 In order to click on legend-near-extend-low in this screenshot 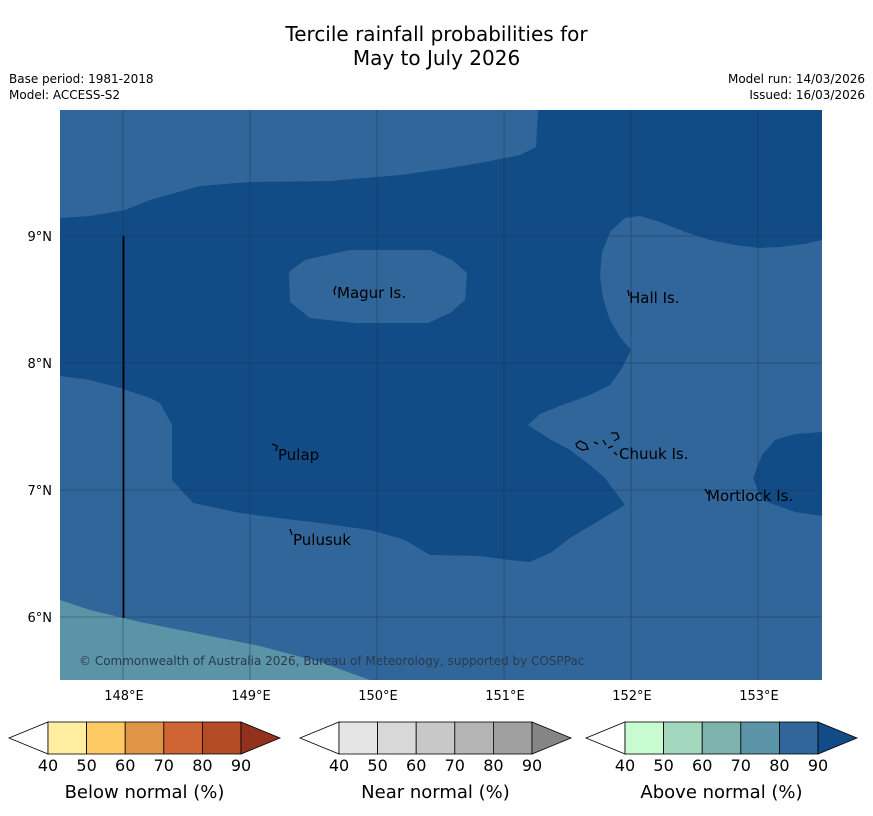, I will do `click(319, 738)`.